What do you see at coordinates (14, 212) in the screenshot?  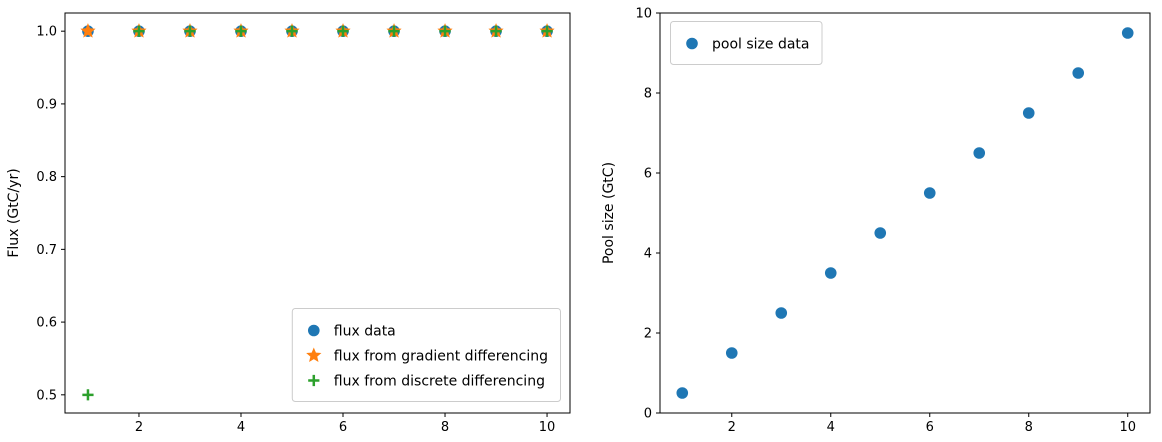 I see `y-axis-label: Flux (GtC/yr)` at bounding box center [14, 212].